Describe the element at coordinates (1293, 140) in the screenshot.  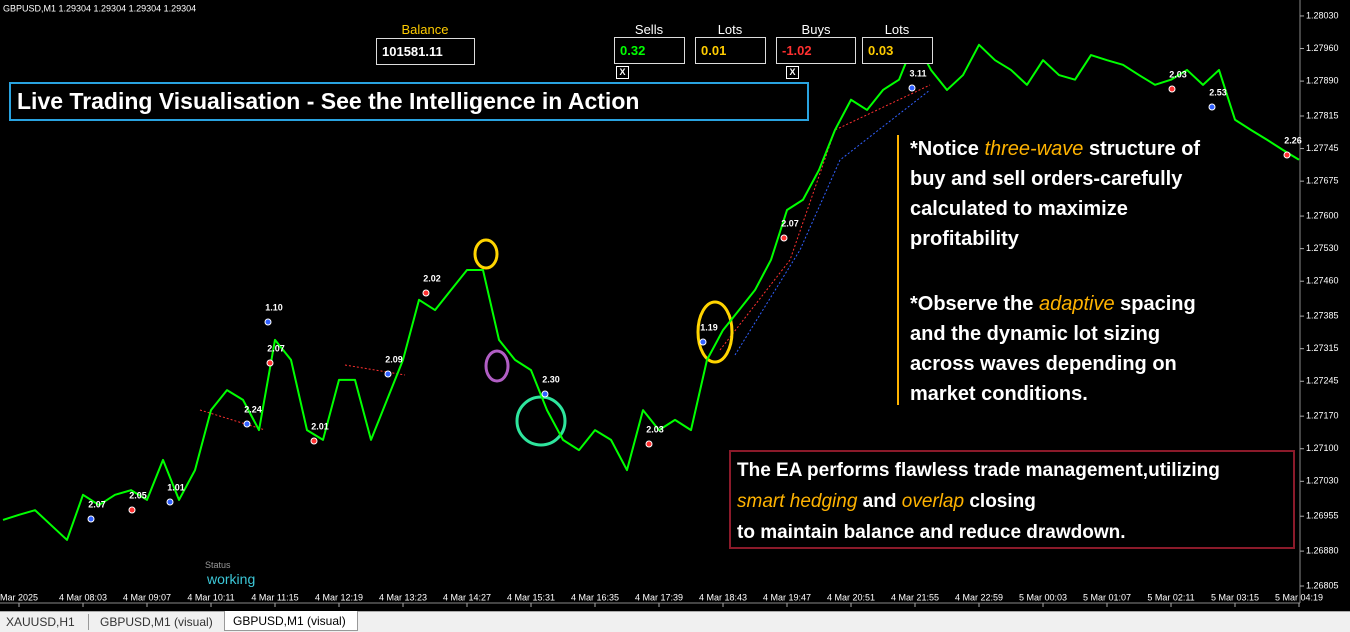
I see `trade-label: 2.26` at that location.